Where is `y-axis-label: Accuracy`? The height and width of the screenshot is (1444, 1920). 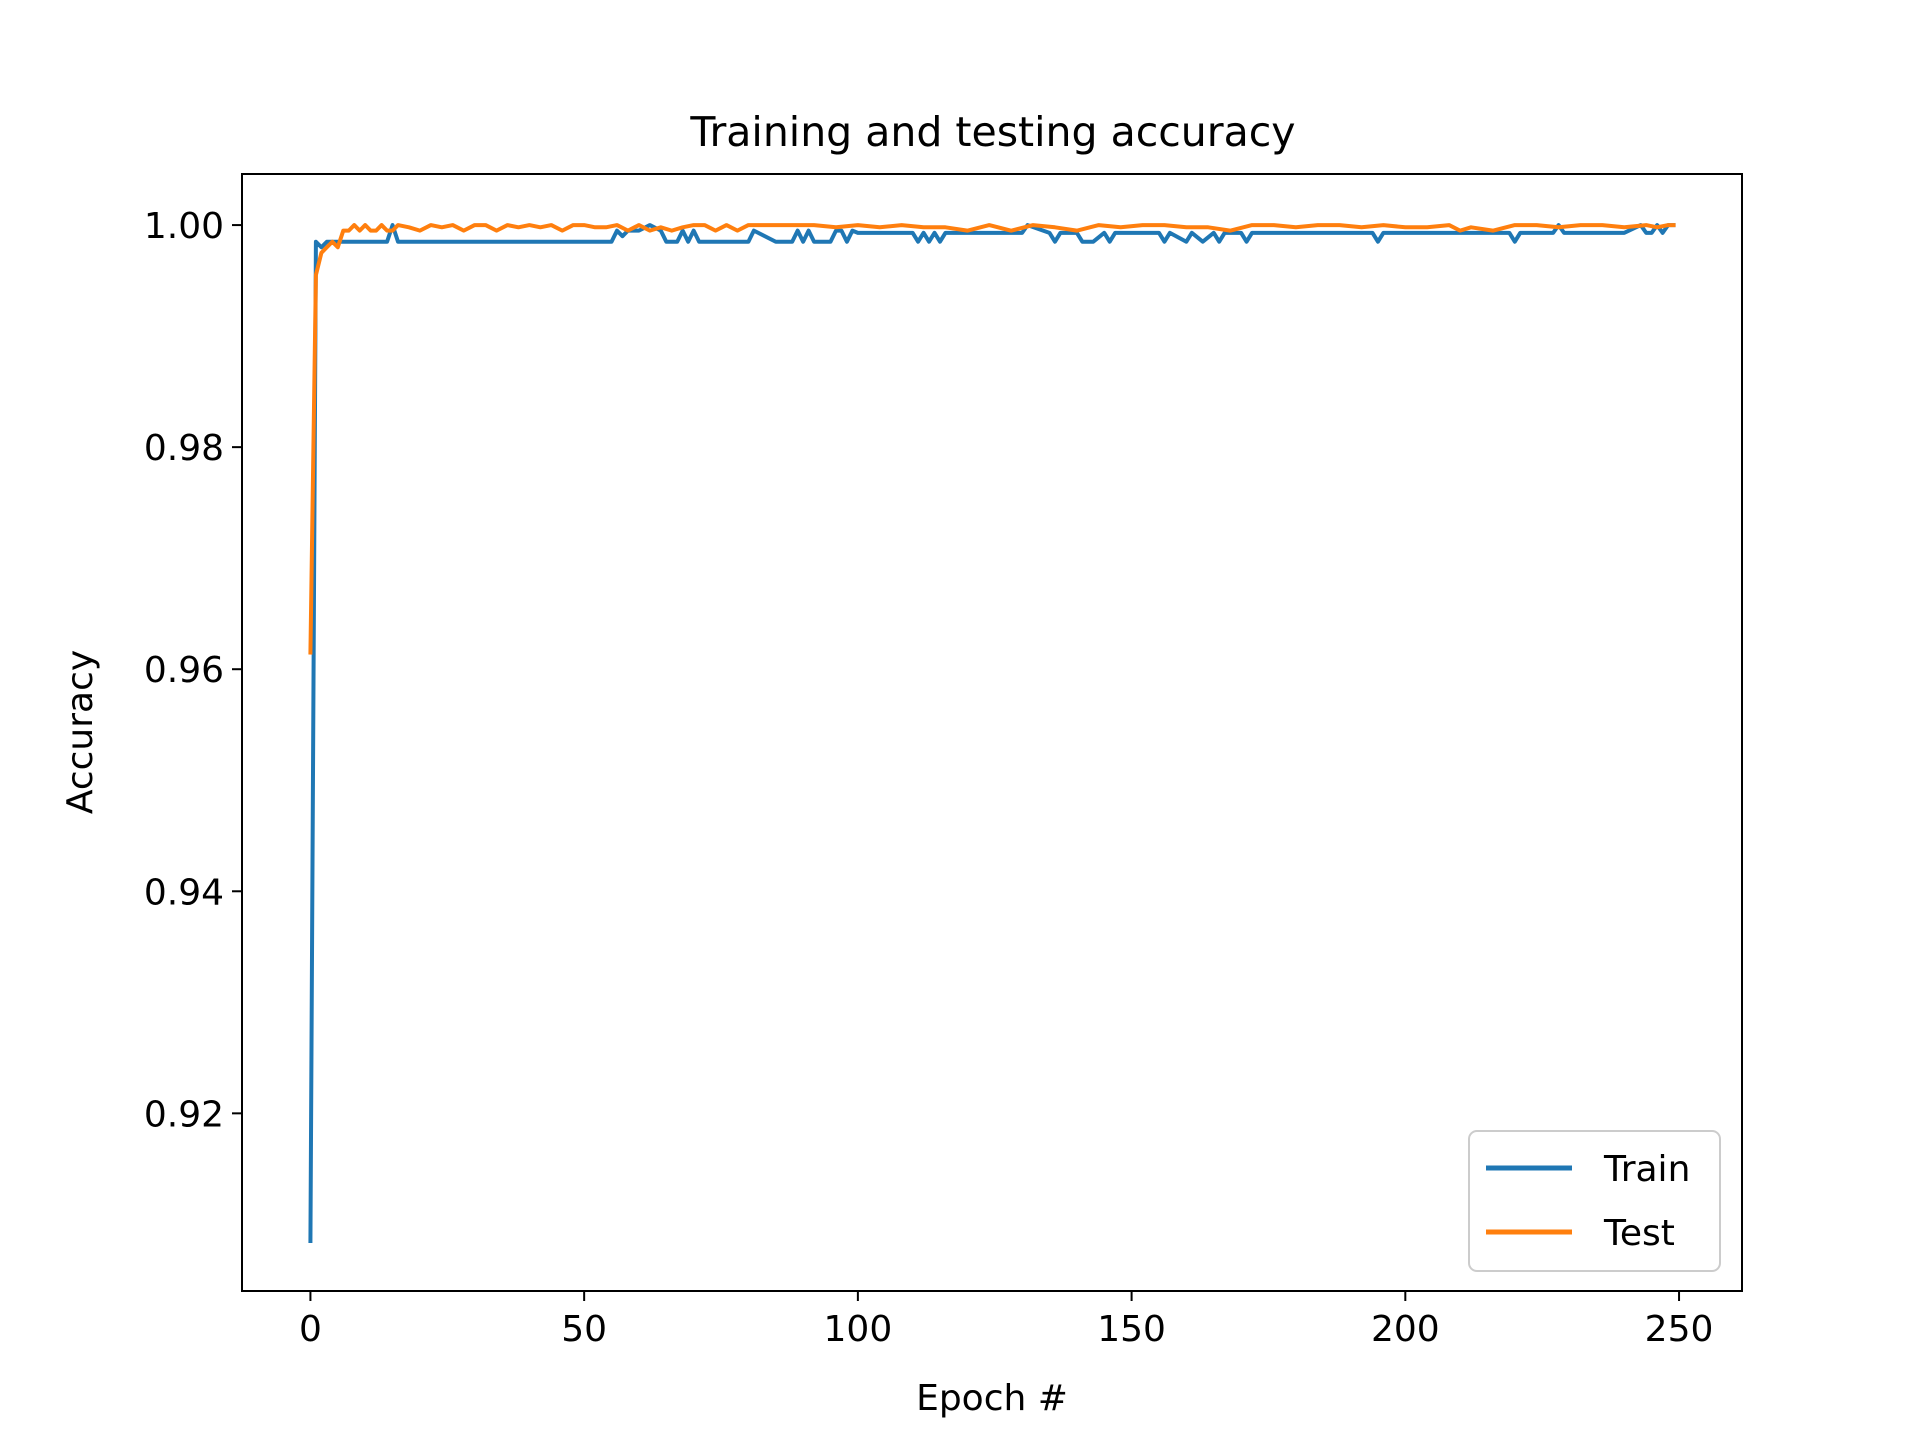
y-axis-label: Accuracy is located at coordinates (80, 732).